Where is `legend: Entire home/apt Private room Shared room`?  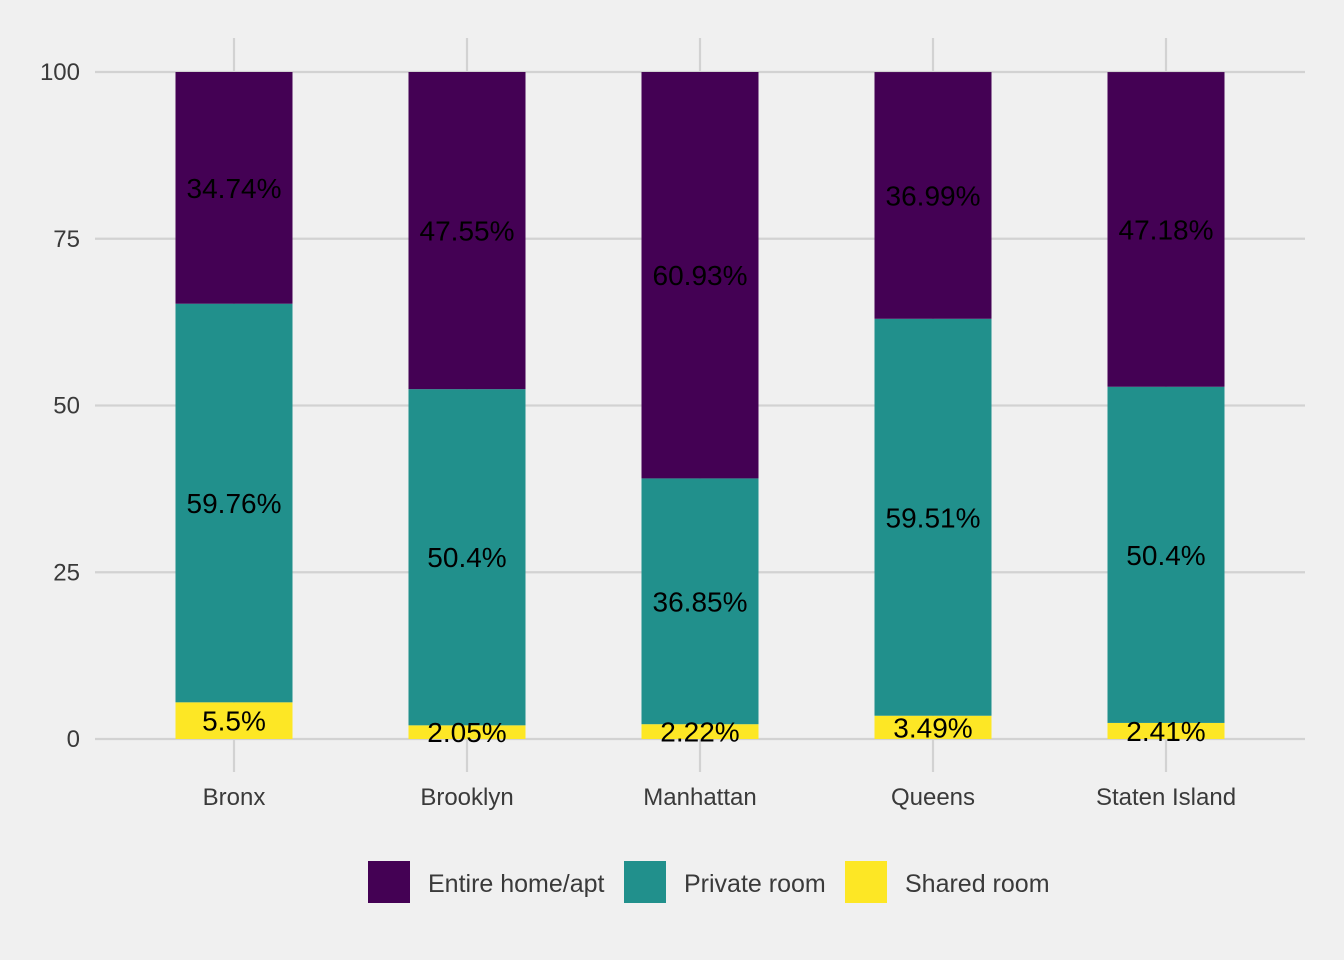 legend: Entire home/apt Private room Shared room is located at coordinates (709, 882).